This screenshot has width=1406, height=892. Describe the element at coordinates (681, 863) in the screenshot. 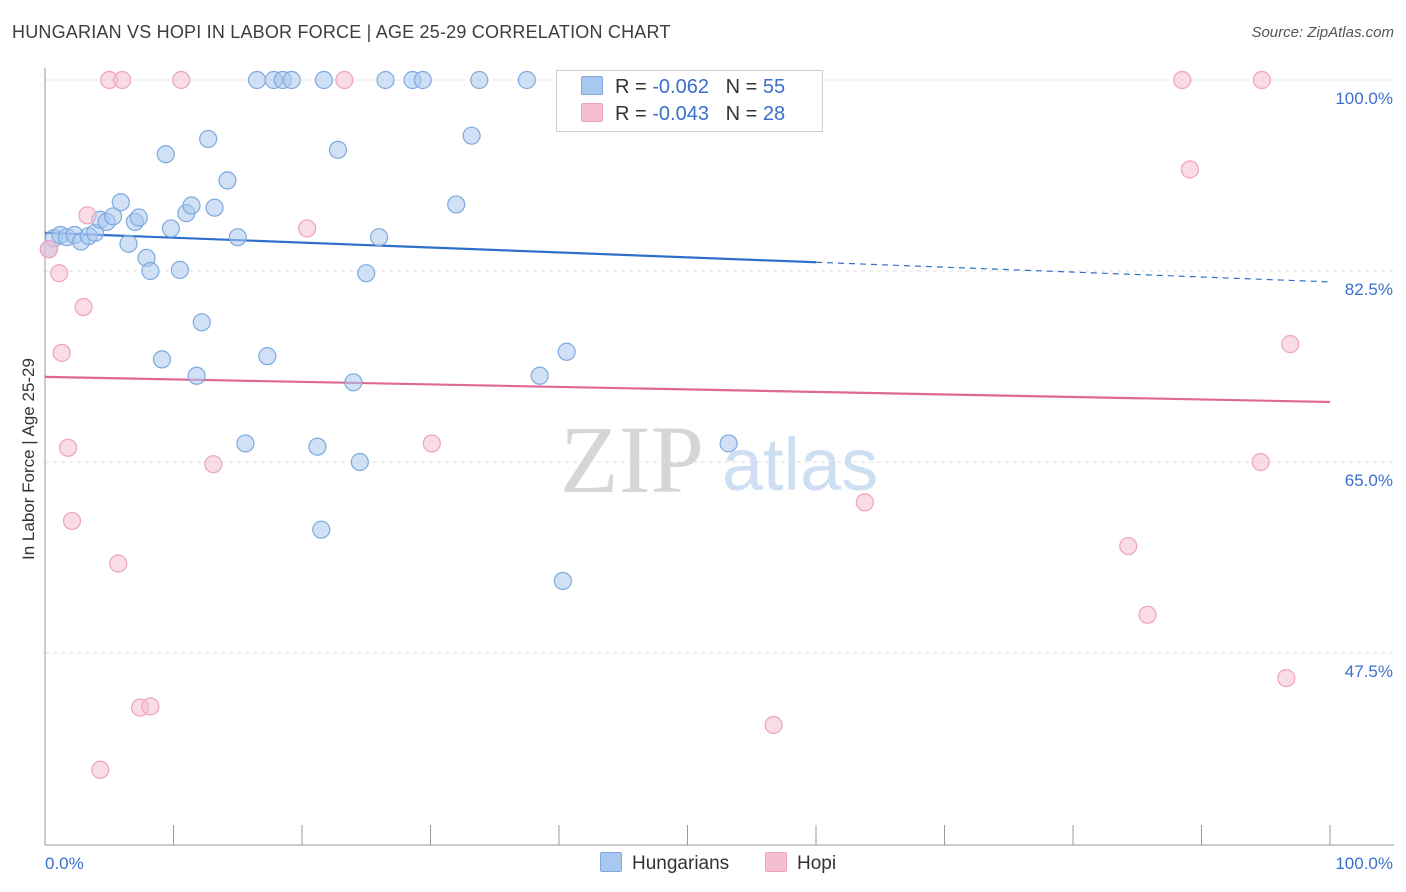

I see `legend-hungarians-label: Hungarians` at that location.